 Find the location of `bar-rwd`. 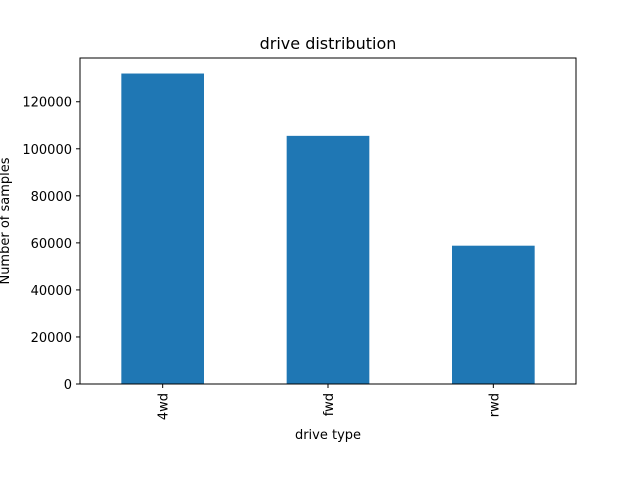

bar-rwd is located at coordinates (493, 314).